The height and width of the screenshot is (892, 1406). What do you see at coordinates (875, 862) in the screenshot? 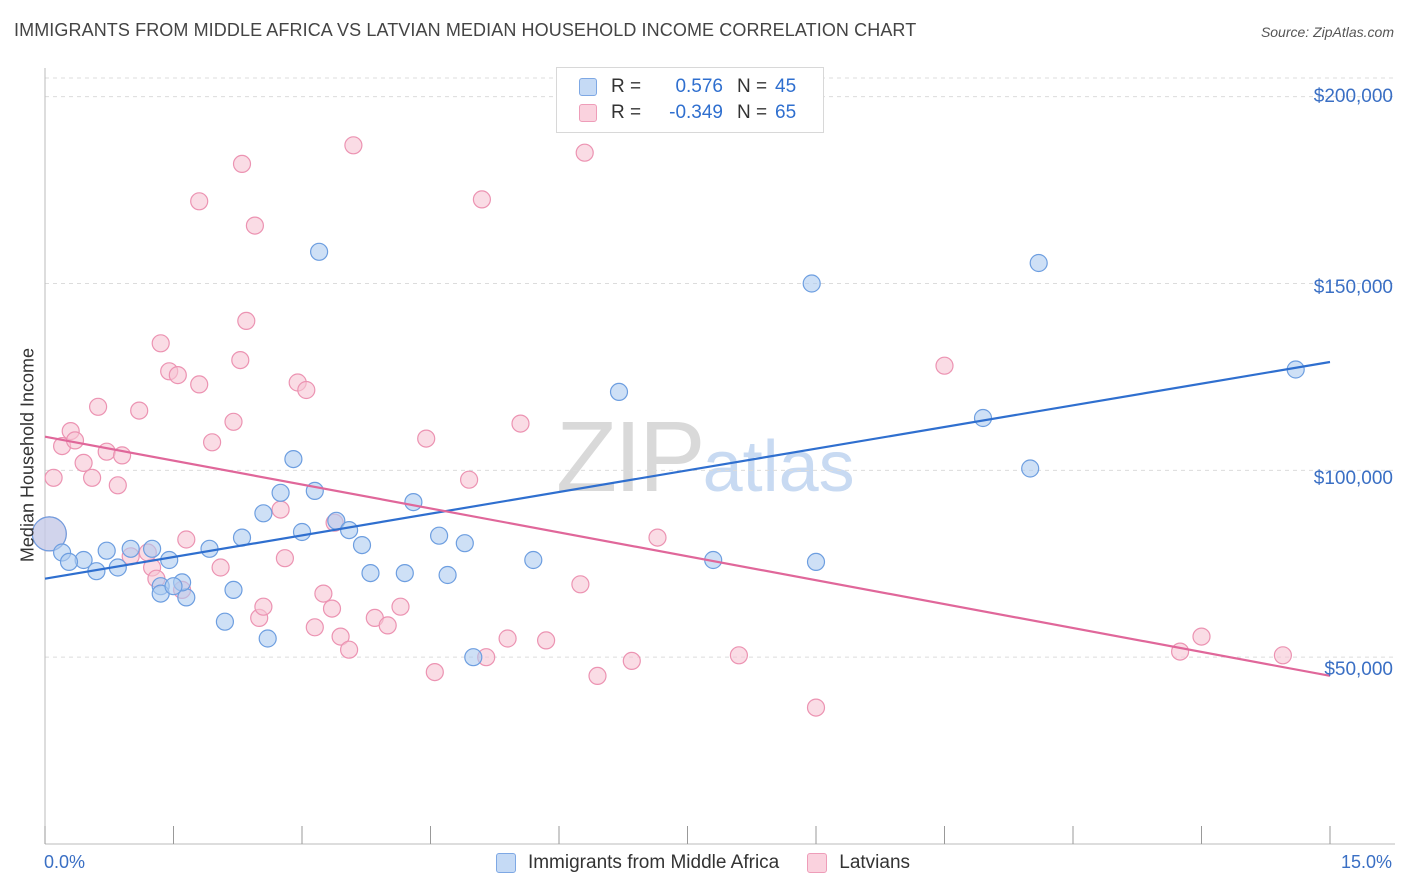
I see `legend-label: Latvians` at bounding box center [875, 862].